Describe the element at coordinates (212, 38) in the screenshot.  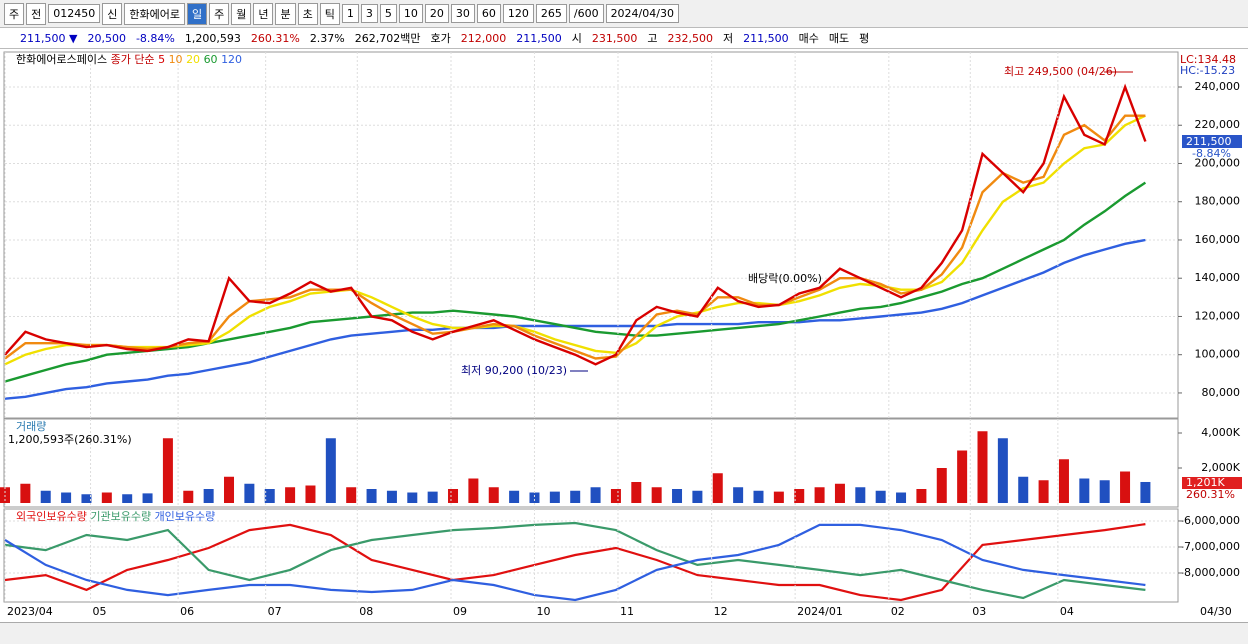
I see `quote-item: 1,200,593` at that location.